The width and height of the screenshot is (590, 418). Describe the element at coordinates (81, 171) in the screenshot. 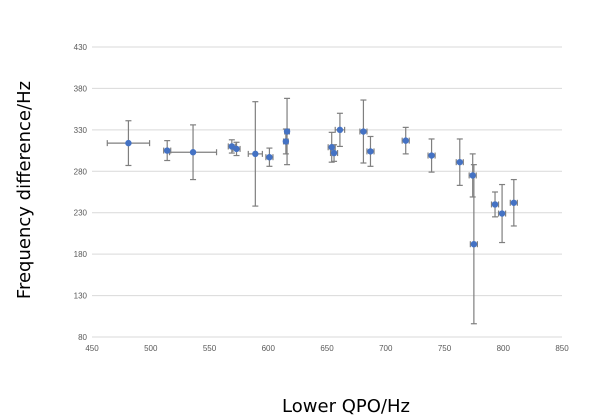

I see `y-tick-label: 280` at that location.